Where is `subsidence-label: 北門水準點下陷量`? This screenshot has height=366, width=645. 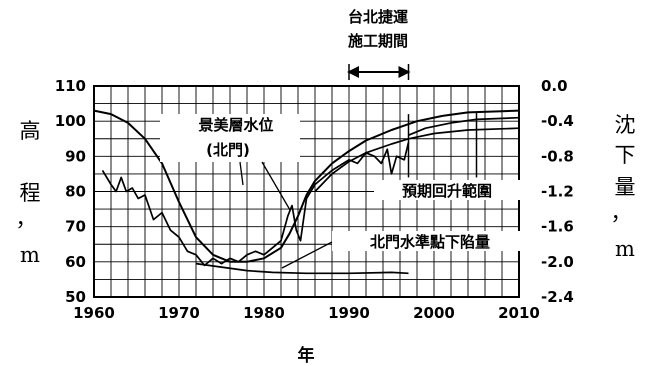 subsidence-label: 北門水準點下陷量 is located at coordinates (430, 242).